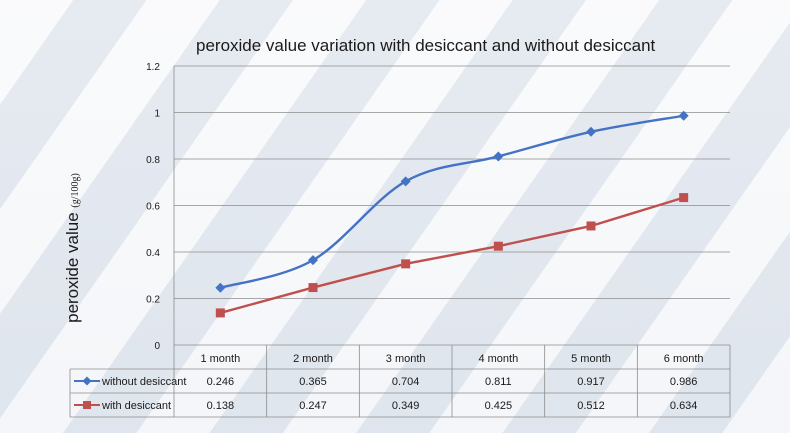 The height and width of the screenshot is (433, 790). I want to click on y-tick-label: 0.2, so click(153, 300).